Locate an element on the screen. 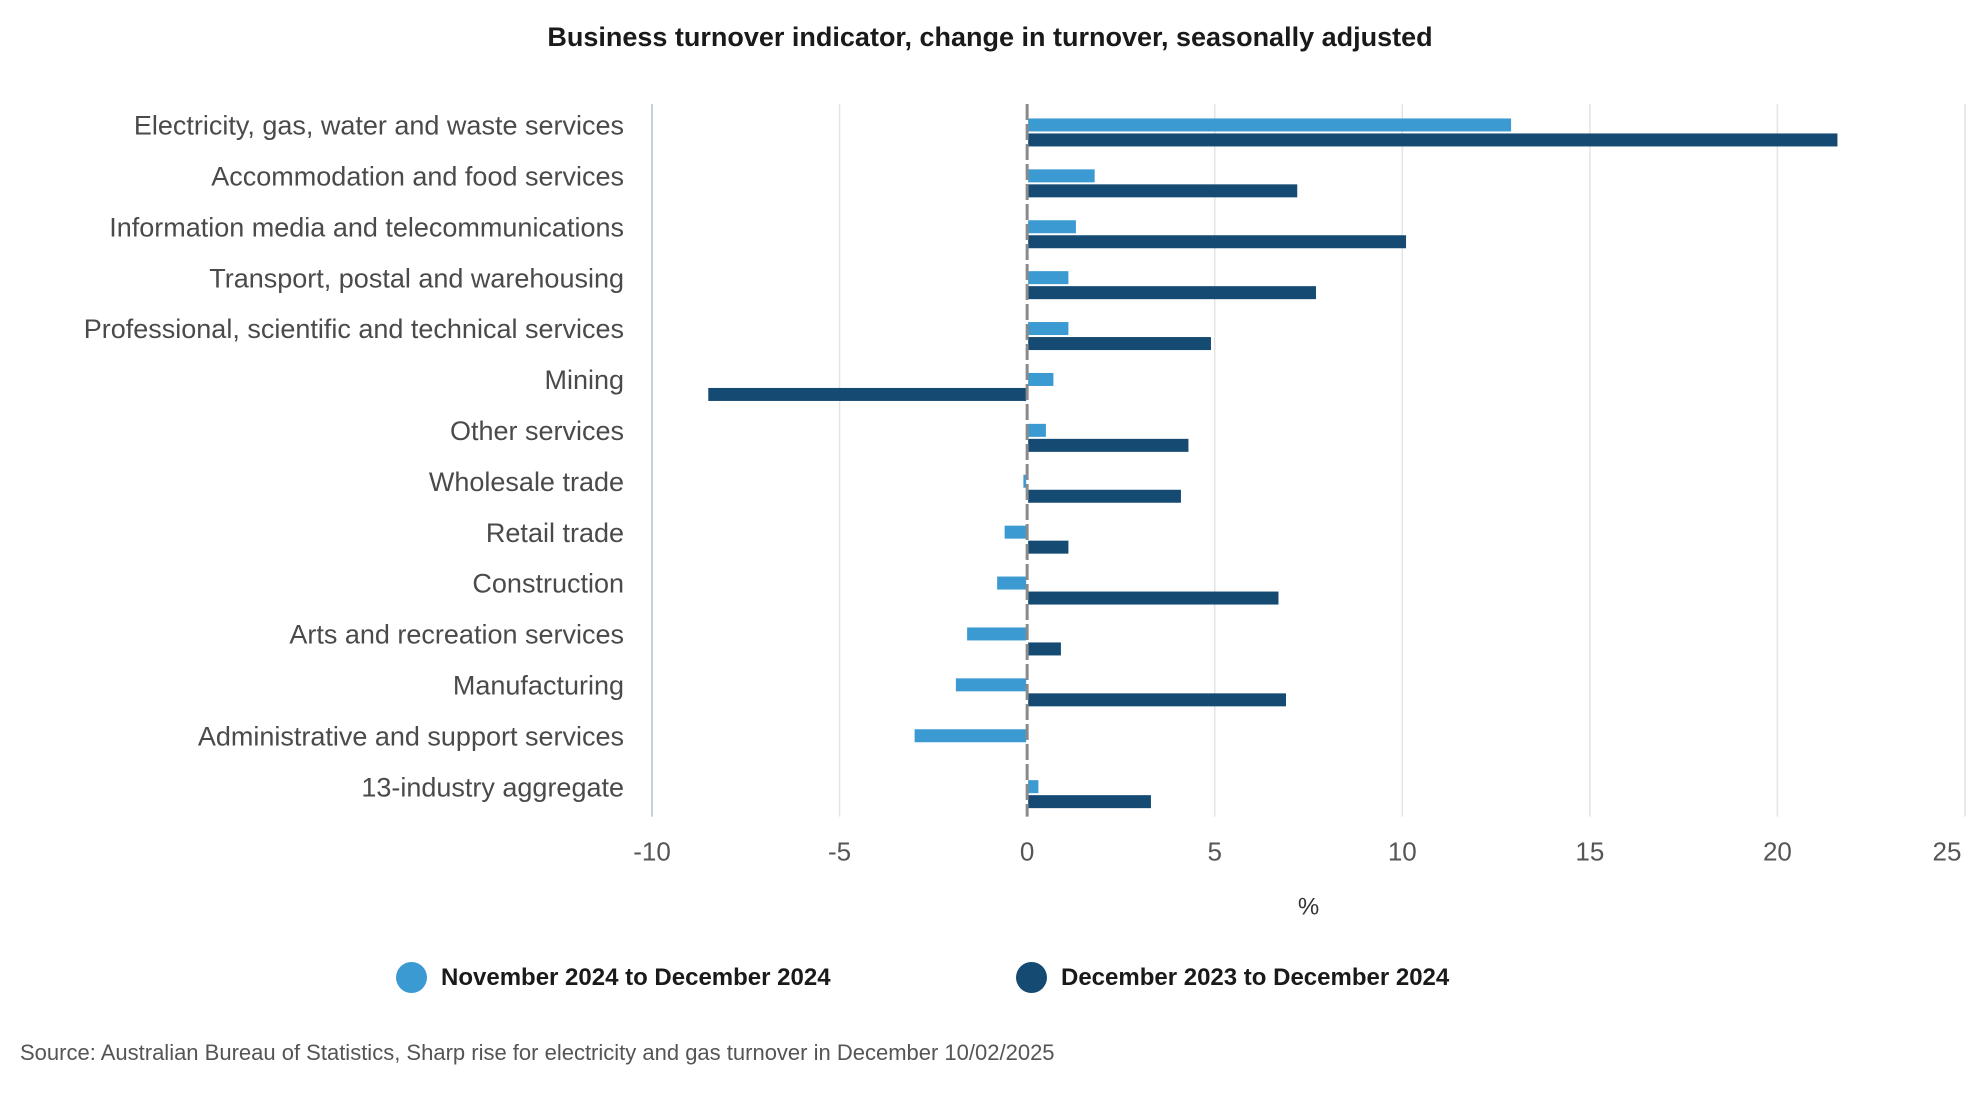 This screenshot has height=1100, width=1980. category-label: Administrative and support services is located at coordinates (411, 736).